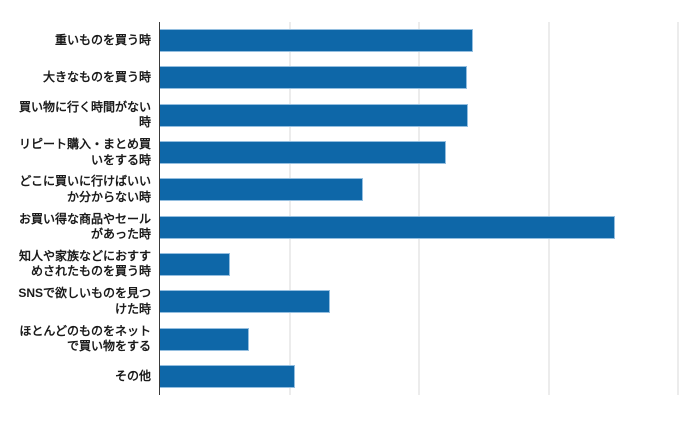 The image size is (700, 433). What do you see at coordinates (96, 77) in the screenshot?
I see `category-label: 大きなものを買う時` at bounding box center [96, 77].